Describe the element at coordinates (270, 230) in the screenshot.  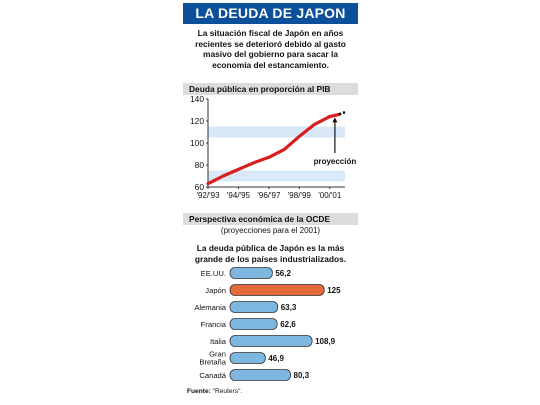
I see `bar-chart-subtitle: (proyecciones para el 2001)` at that location.